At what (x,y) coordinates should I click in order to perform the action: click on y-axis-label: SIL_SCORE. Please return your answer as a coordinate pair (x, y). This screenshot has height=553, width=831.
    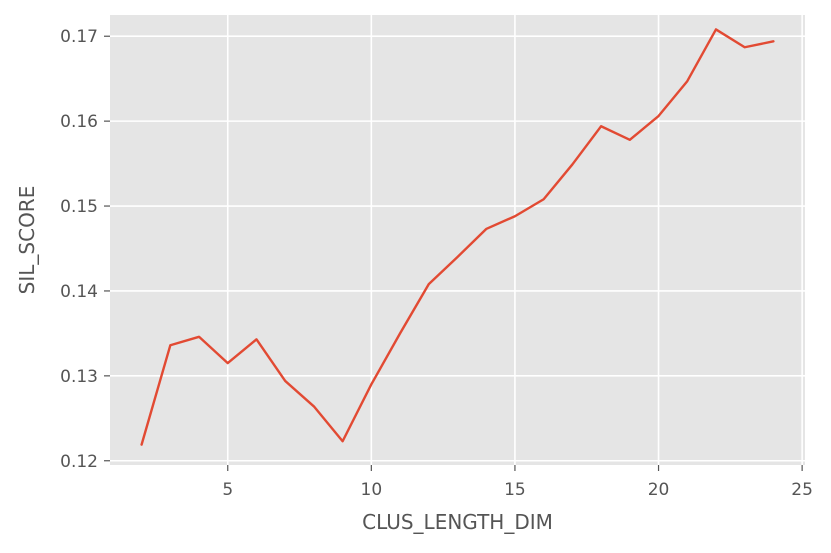
    Looking at the image, I should click on (27, 240).